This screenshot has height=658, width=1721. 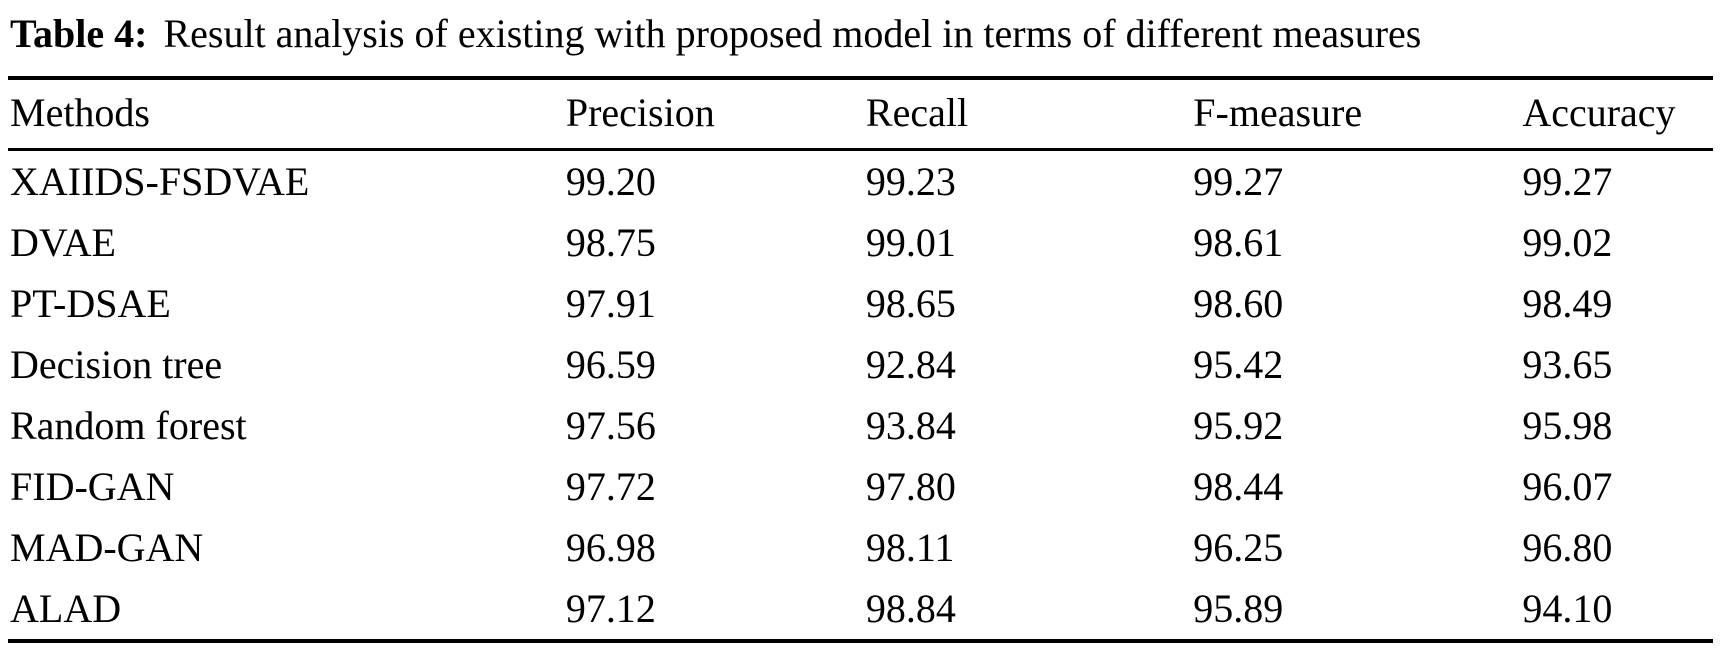 What do you see at coordinates (1356, 114) in the screenshot?
I see `column-header-f-measure: F-measure` at bounding box center [1356, 114].